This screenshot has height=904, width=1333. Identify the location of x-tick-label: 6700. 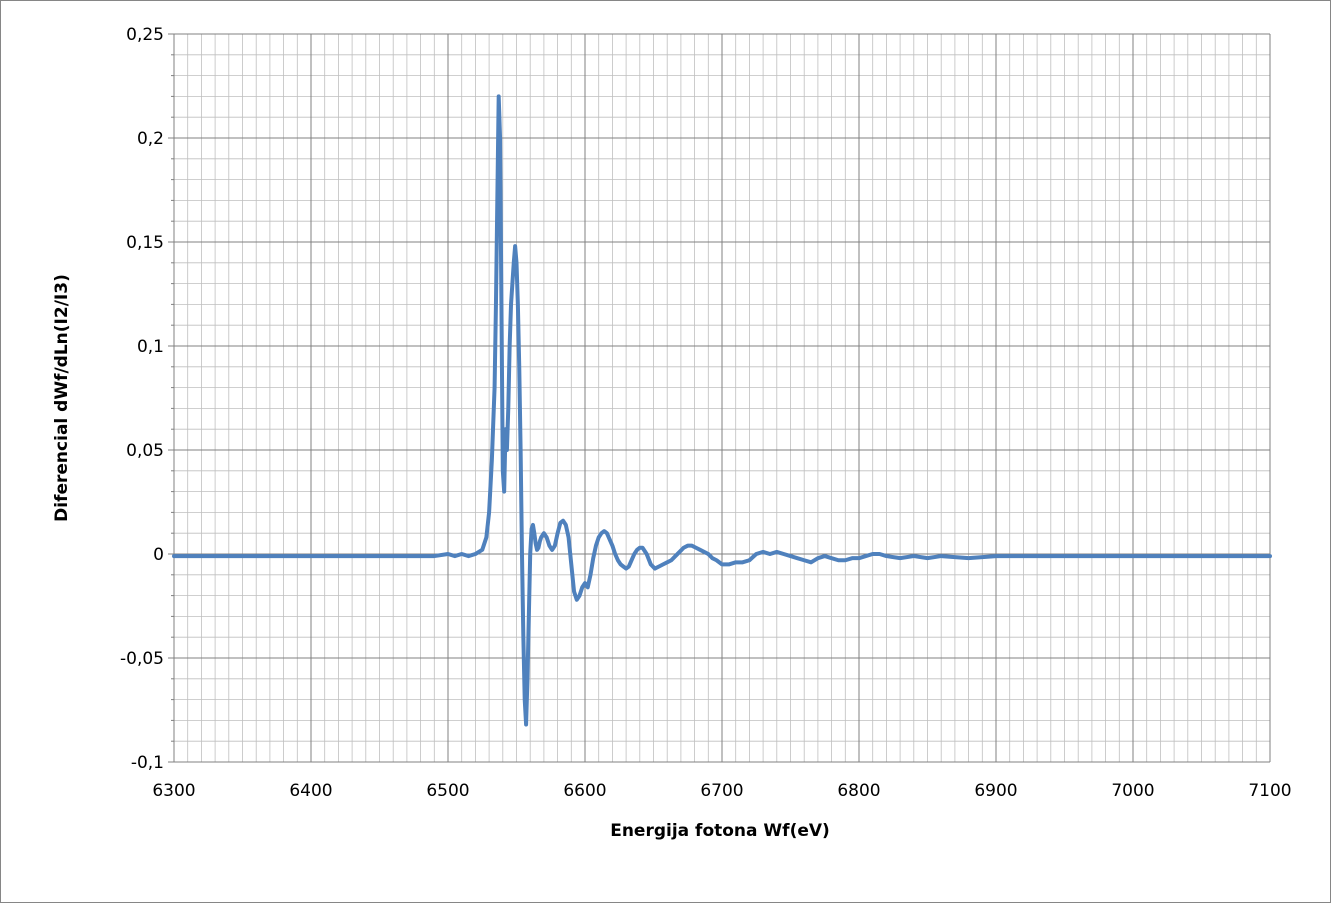
(721, 791).